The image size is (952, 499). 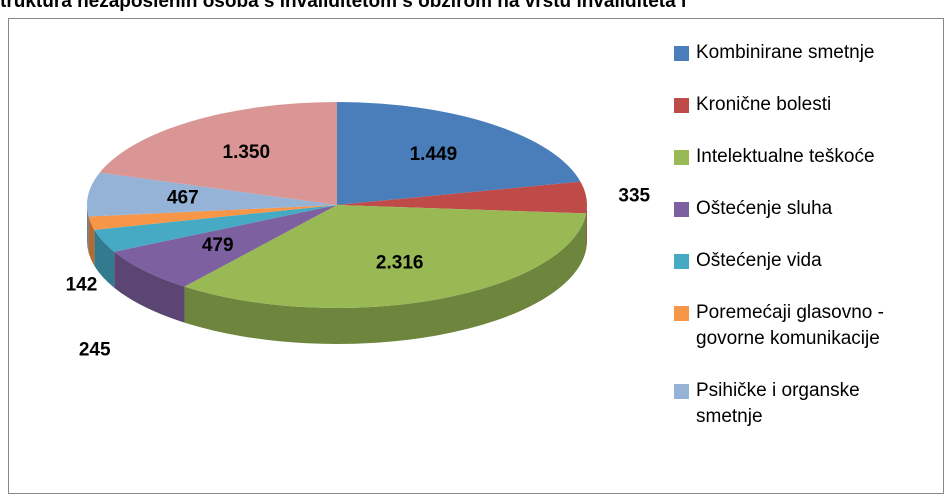 I want to click on legend-item: Oštećenje sluha, so click(x=797, y=209).